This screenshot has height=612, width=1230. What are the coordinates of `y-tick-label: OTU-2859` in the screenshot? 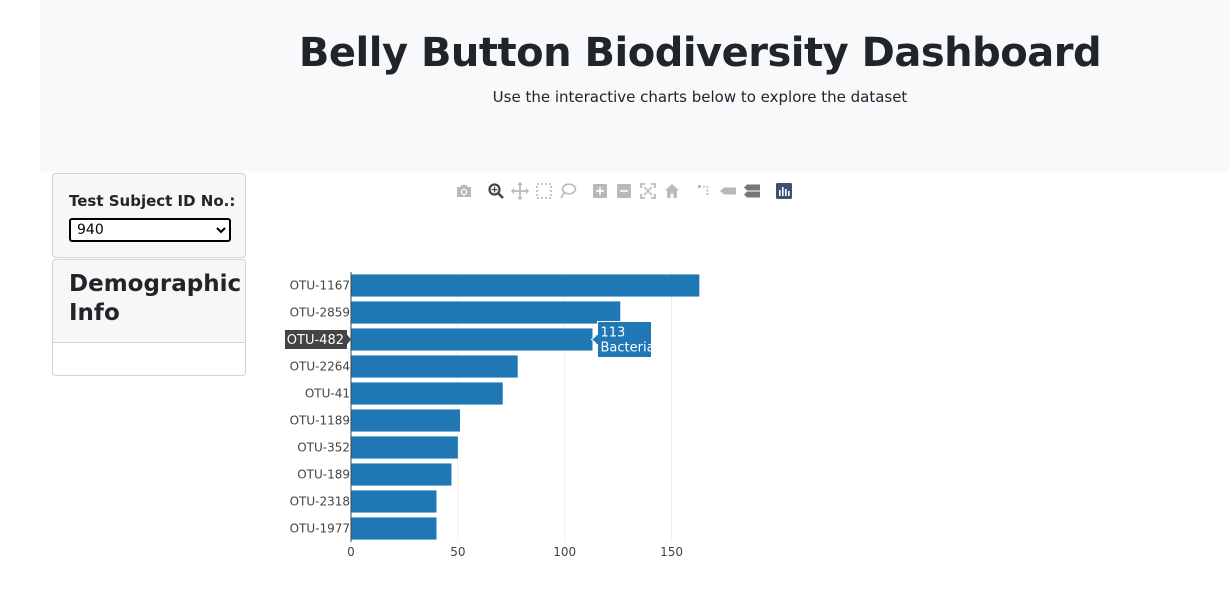 It's located at (320, 313).